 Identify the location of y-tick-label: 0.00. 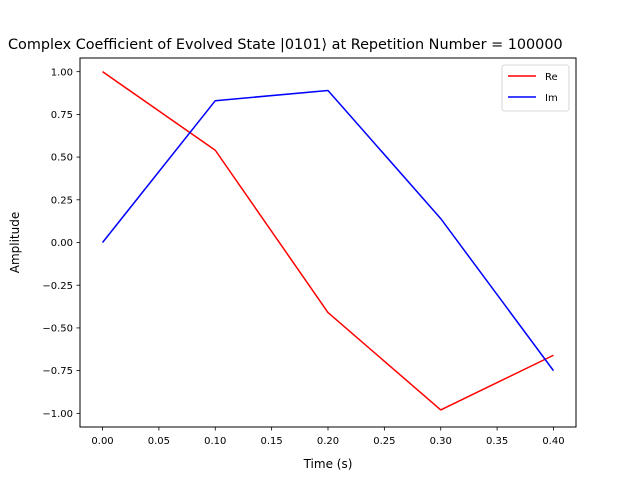
(62, 243).